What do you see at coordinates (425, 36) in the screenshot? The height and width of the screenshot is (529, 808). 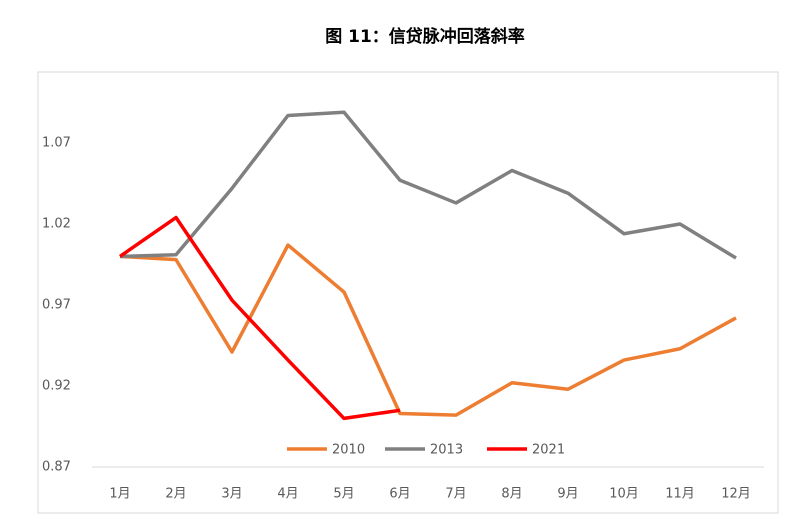 I see `chart-title: 图 11：信贷脉冲回落斜率` at bounding box center [425, 36].